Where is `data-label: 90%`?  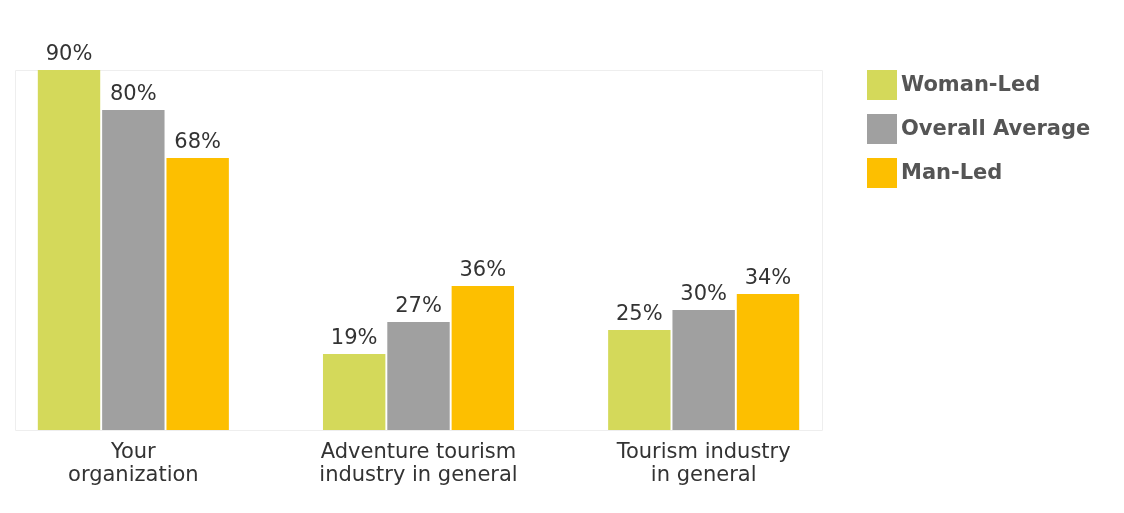 data-label: 90% is located at coordinates (69, 53).